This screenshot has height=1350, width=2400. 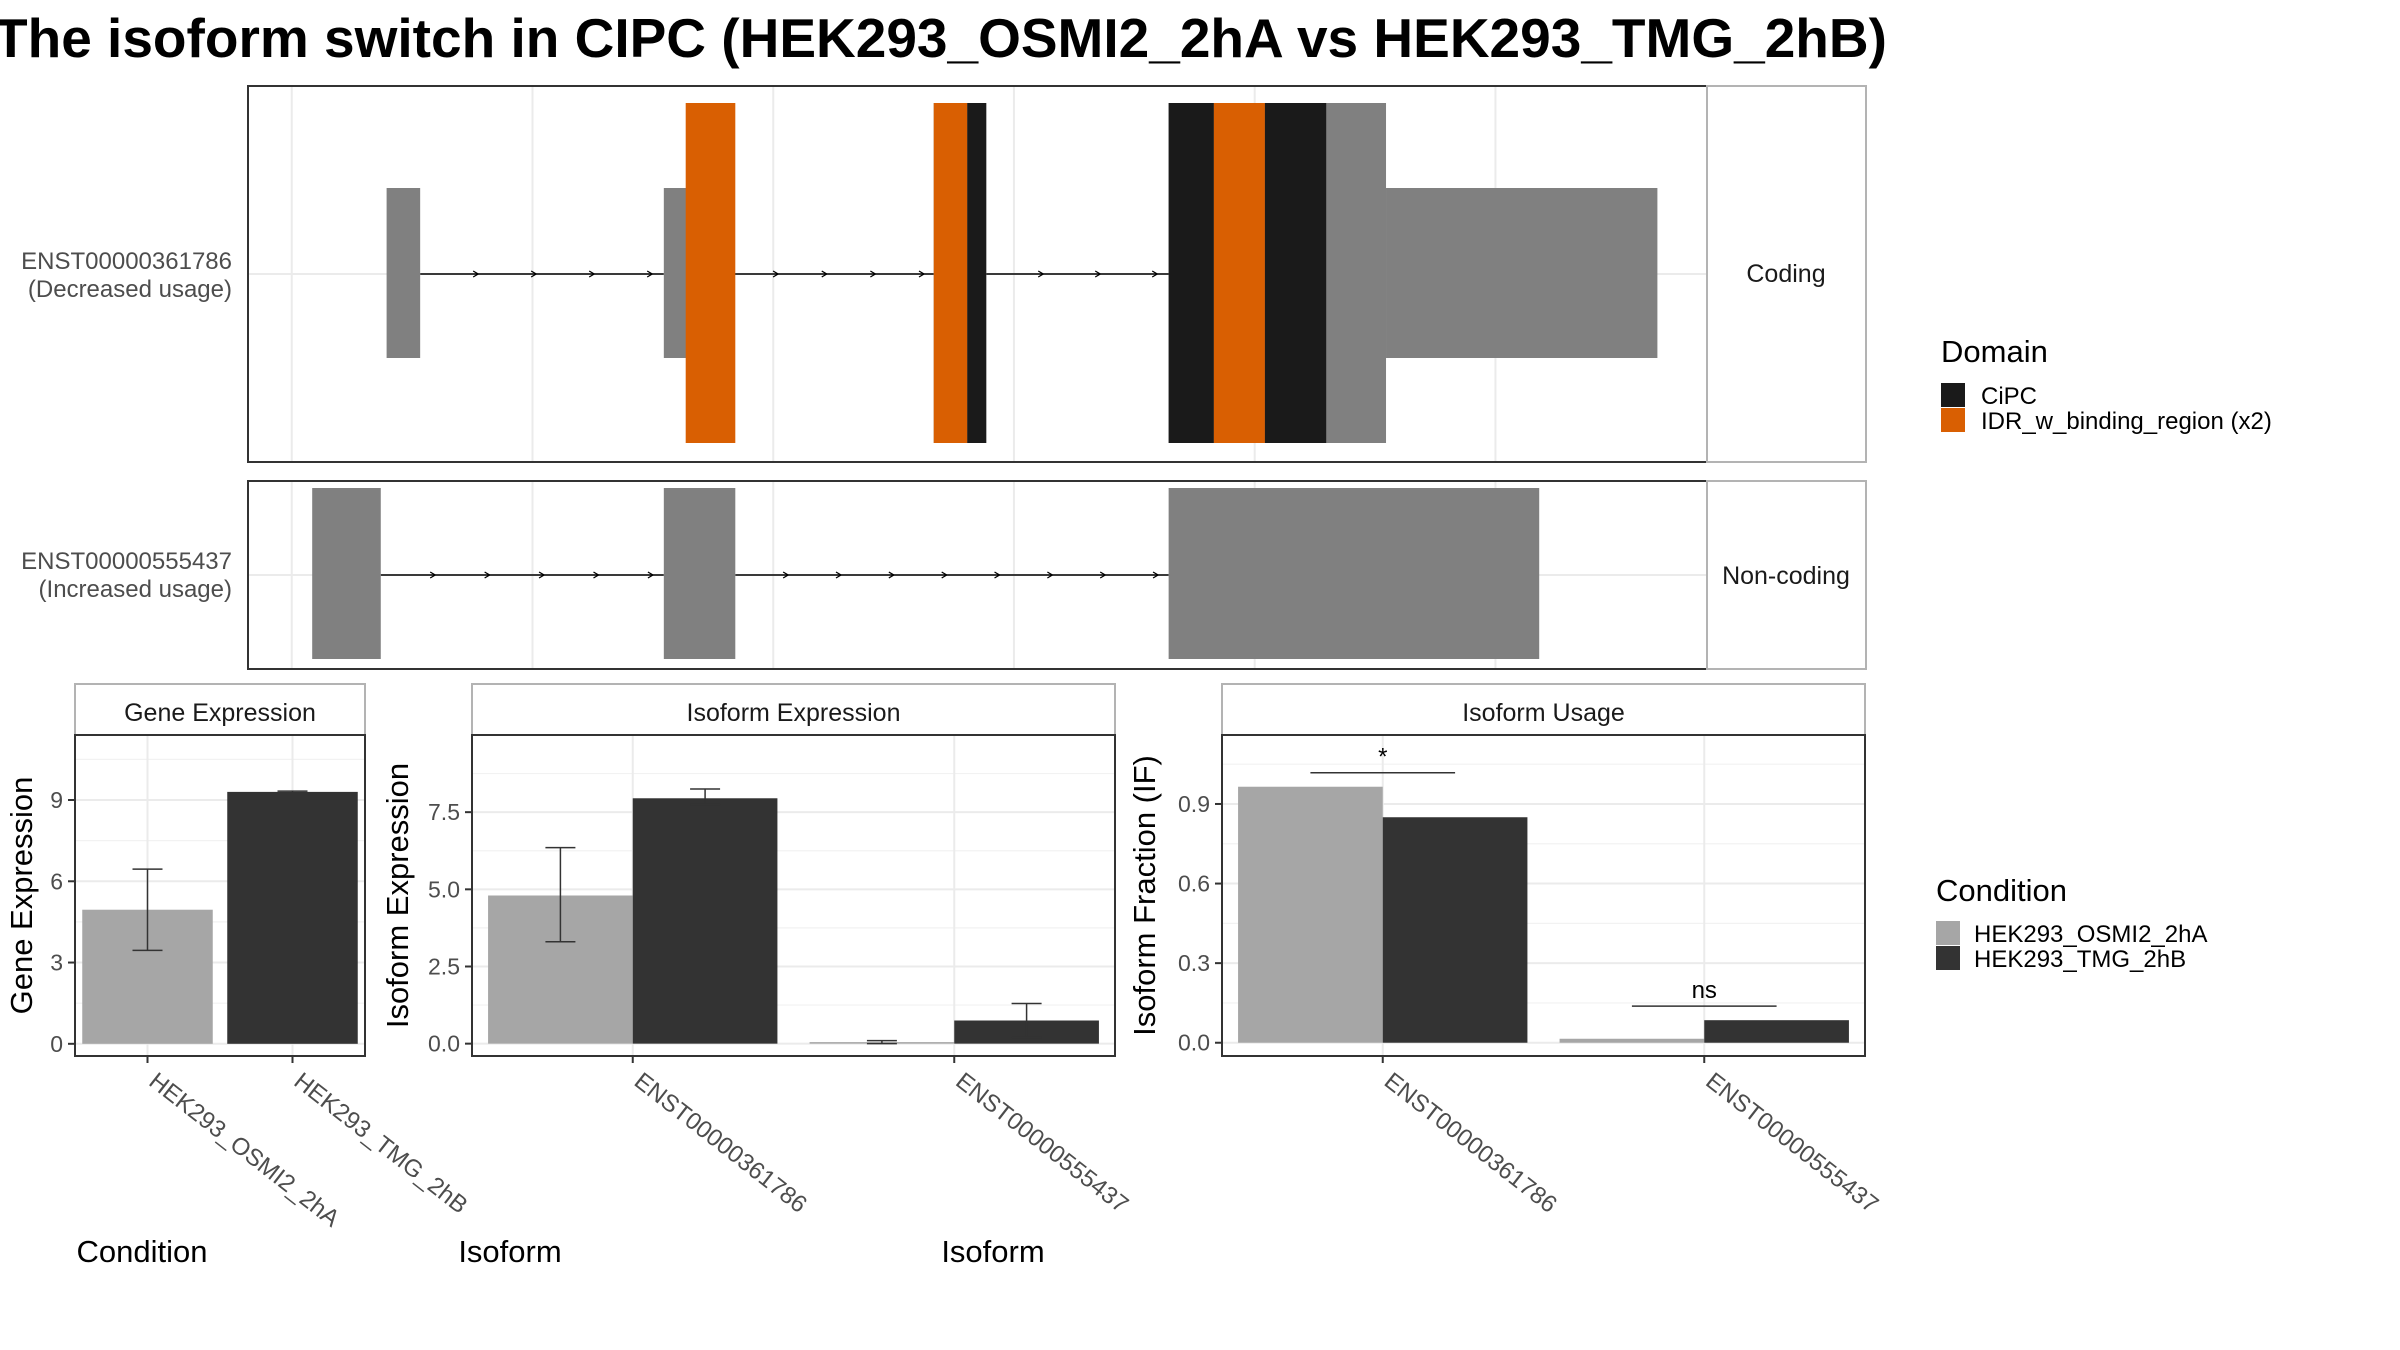 What do you see at coordinates (135, 589) in the screenshot?
I see `transcript-2-usage: (Increased usage)` at bounding box center [135, 589].